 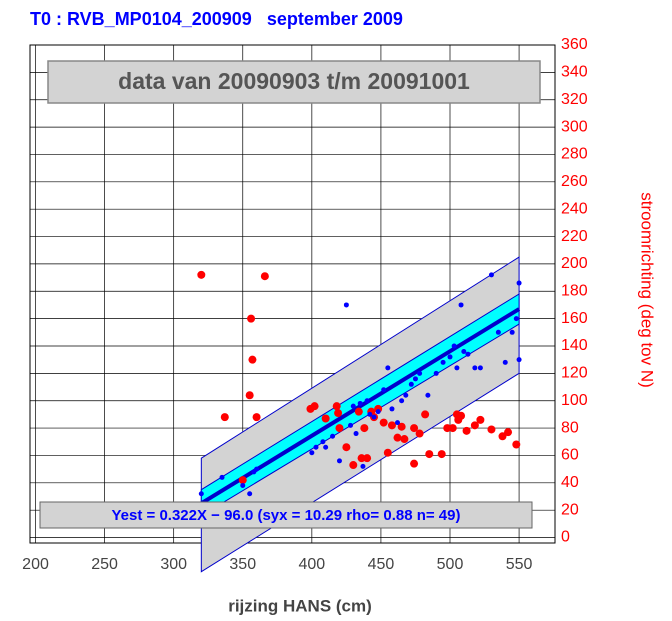 I want to click on x-tick-label: 350, so click(x=242, y=564).